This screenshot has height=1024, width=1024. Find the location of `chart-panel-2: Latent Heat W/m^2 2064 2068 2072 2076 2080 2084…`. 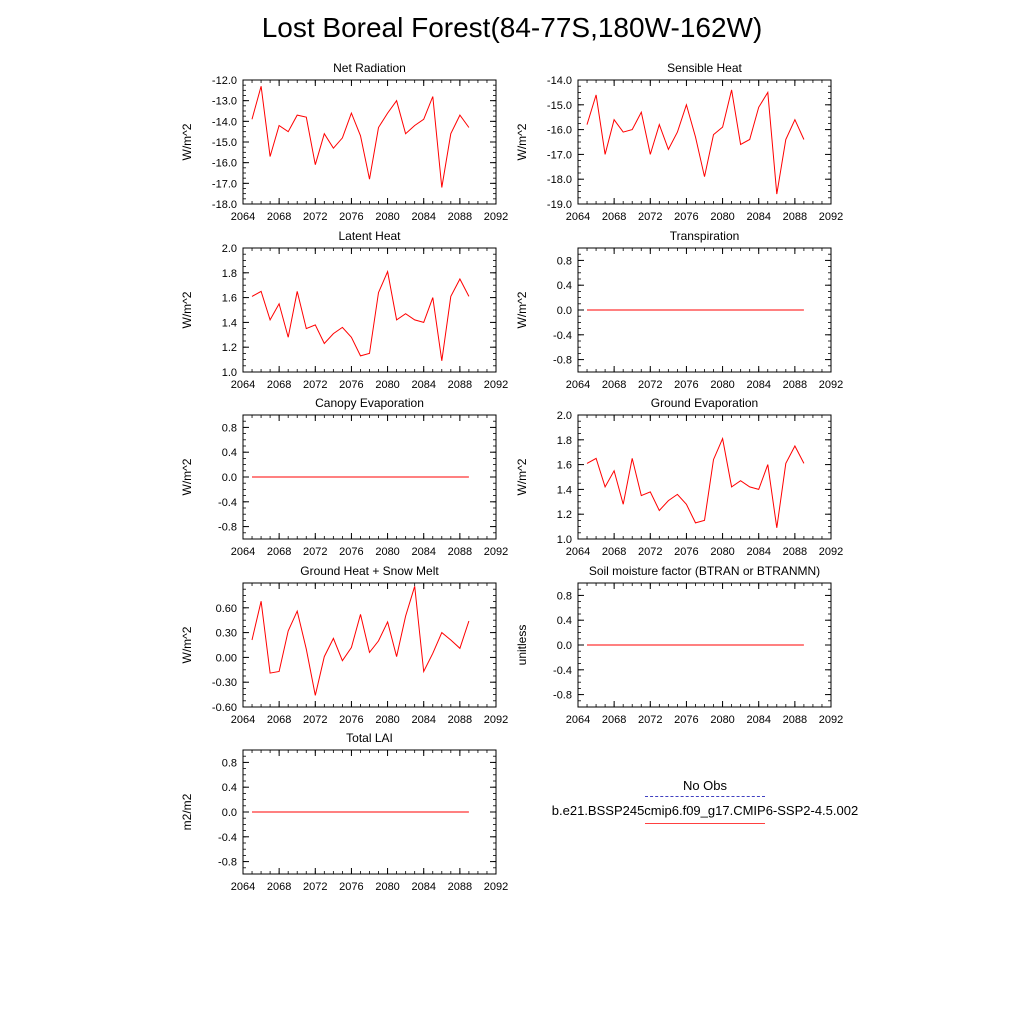

chart-panel-2: Latent Heat W/m^2 2064 2068 2072 2076 2080 2084… is located at coordinates (344, 310).